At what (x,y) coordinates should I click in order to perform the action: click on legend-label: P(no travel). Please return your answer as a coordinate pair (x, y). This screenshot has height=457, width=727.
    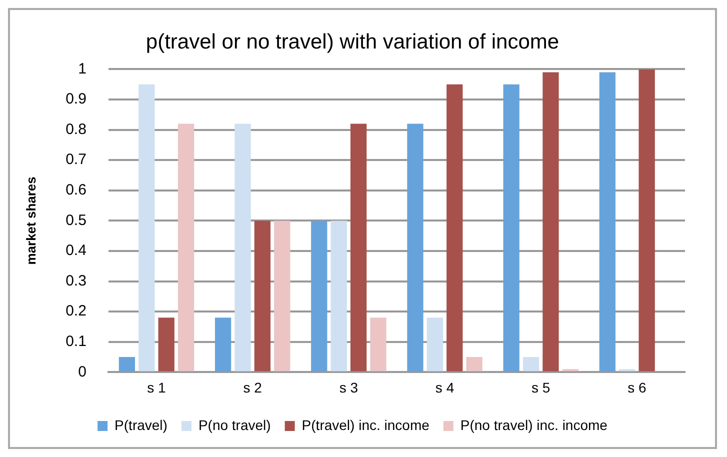
    Looking at the image, I should click on (234, 424).